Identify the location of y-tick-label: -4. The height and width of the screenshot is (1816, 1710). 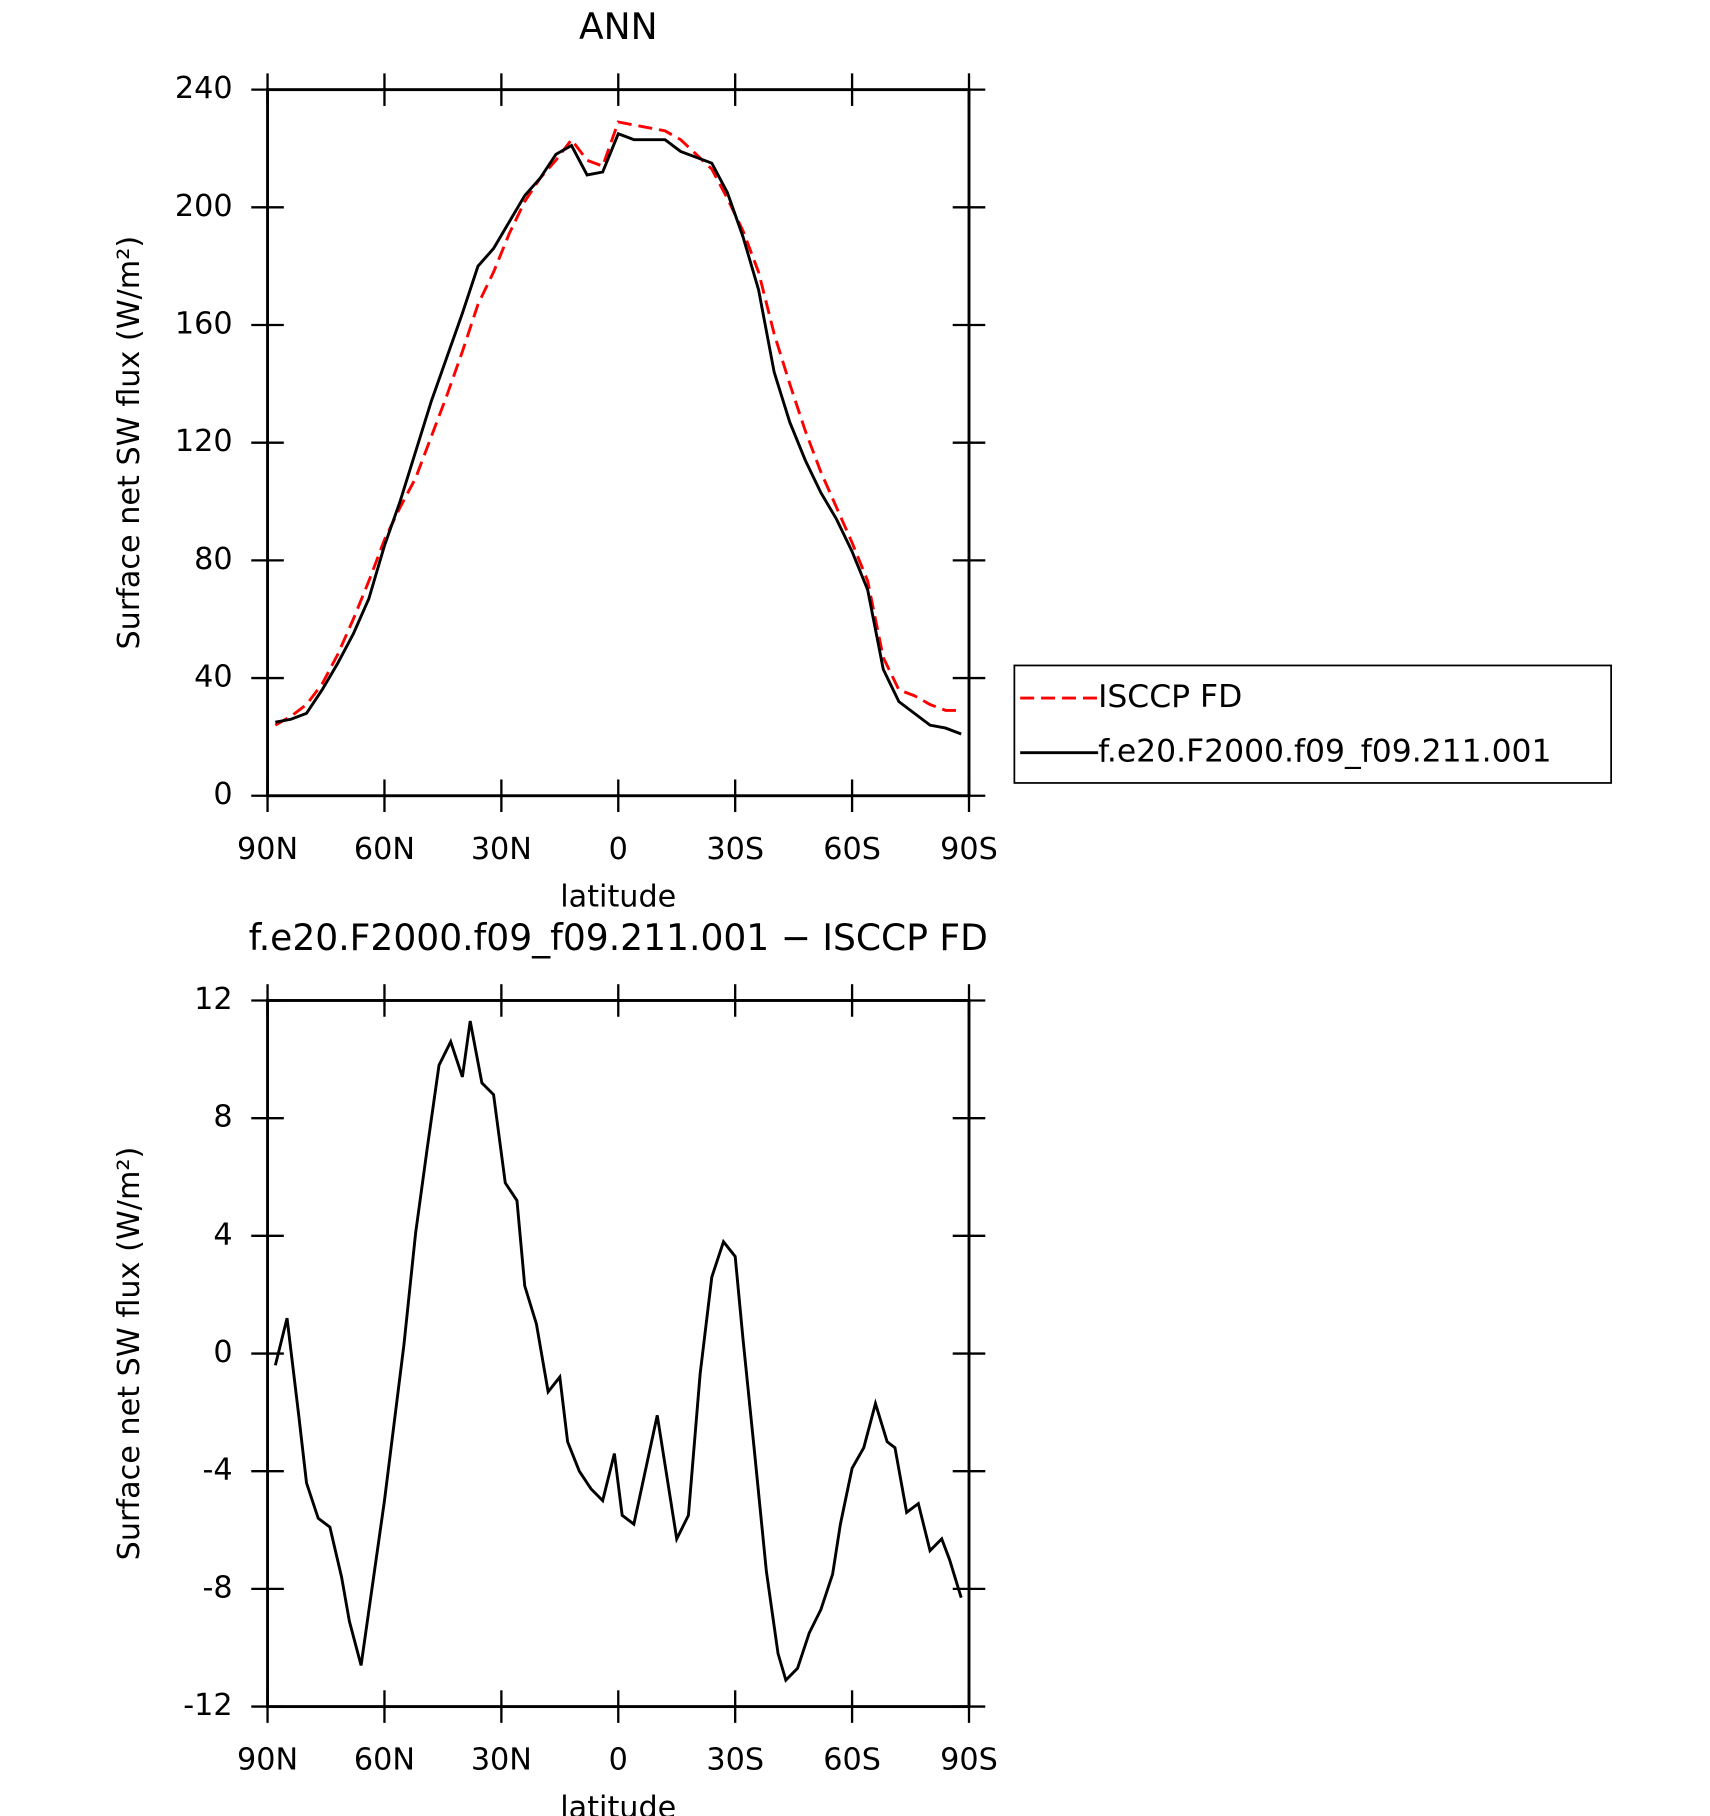
(217, 1470).